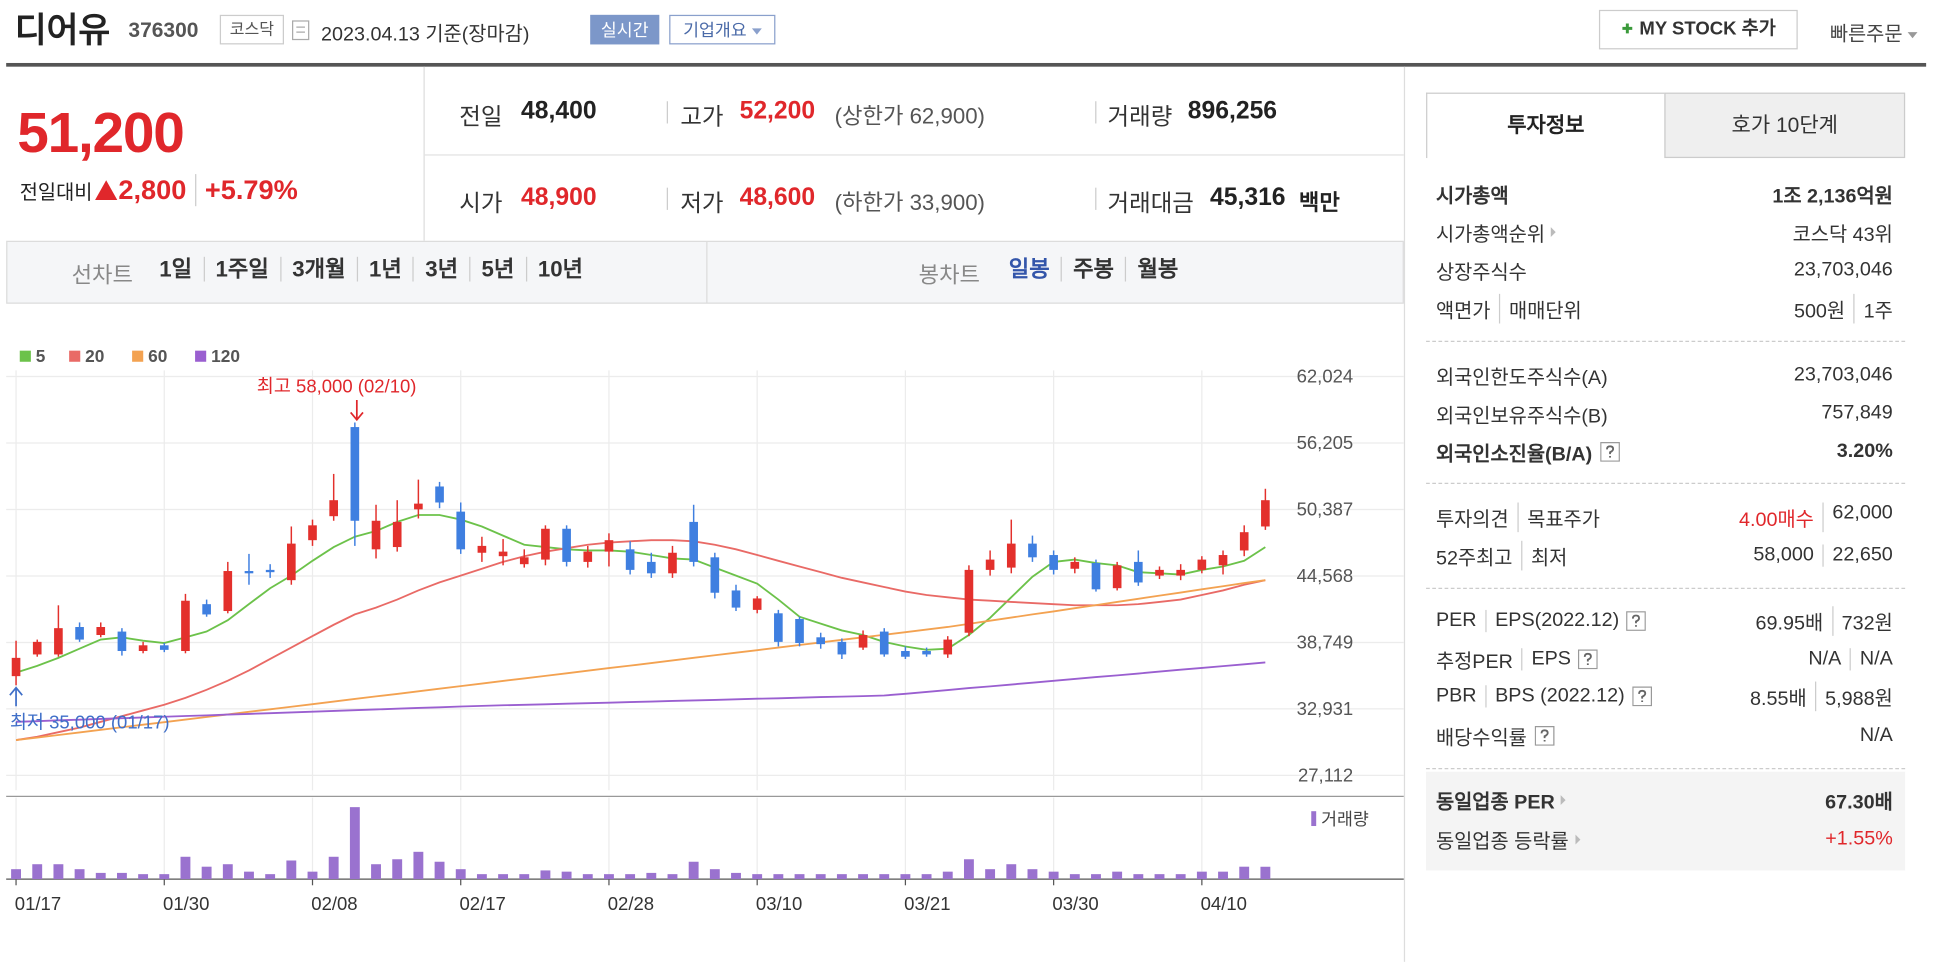 The image size is (1936, 962). Describe the element at coordinates (1824, 621) in the screenshot. I see `info-value: 69.95배 732원` at that location.